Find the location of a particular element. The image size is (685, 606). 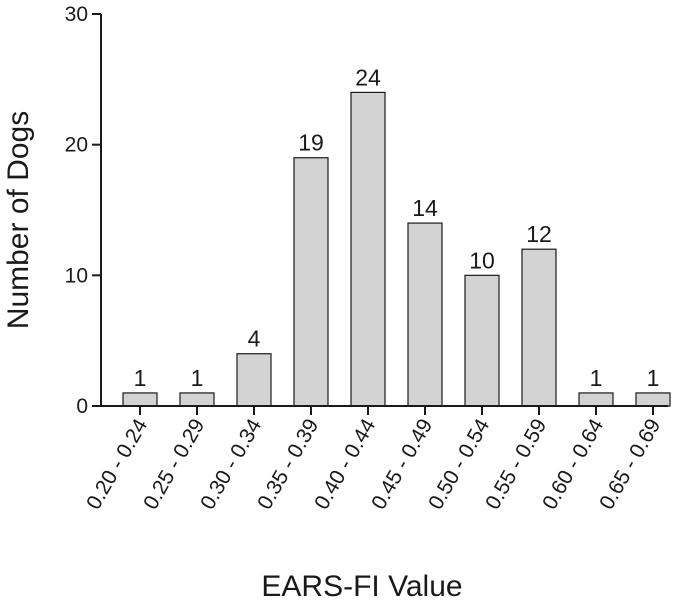

bar-value-label: 10 is located at coordinates (482, 260).